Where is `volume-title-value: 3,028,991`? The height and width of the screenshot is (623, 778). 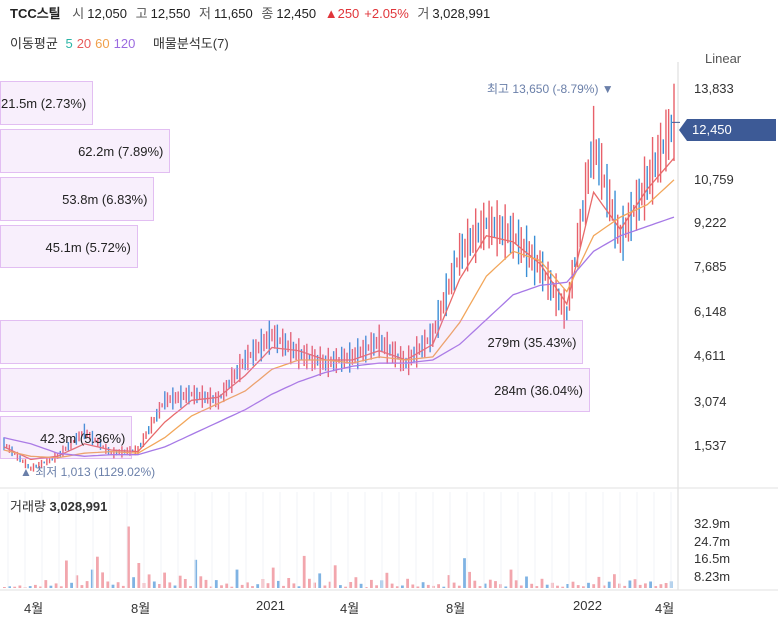 volume-title-value: 3,028,991 is located at coordinates (78, 506).